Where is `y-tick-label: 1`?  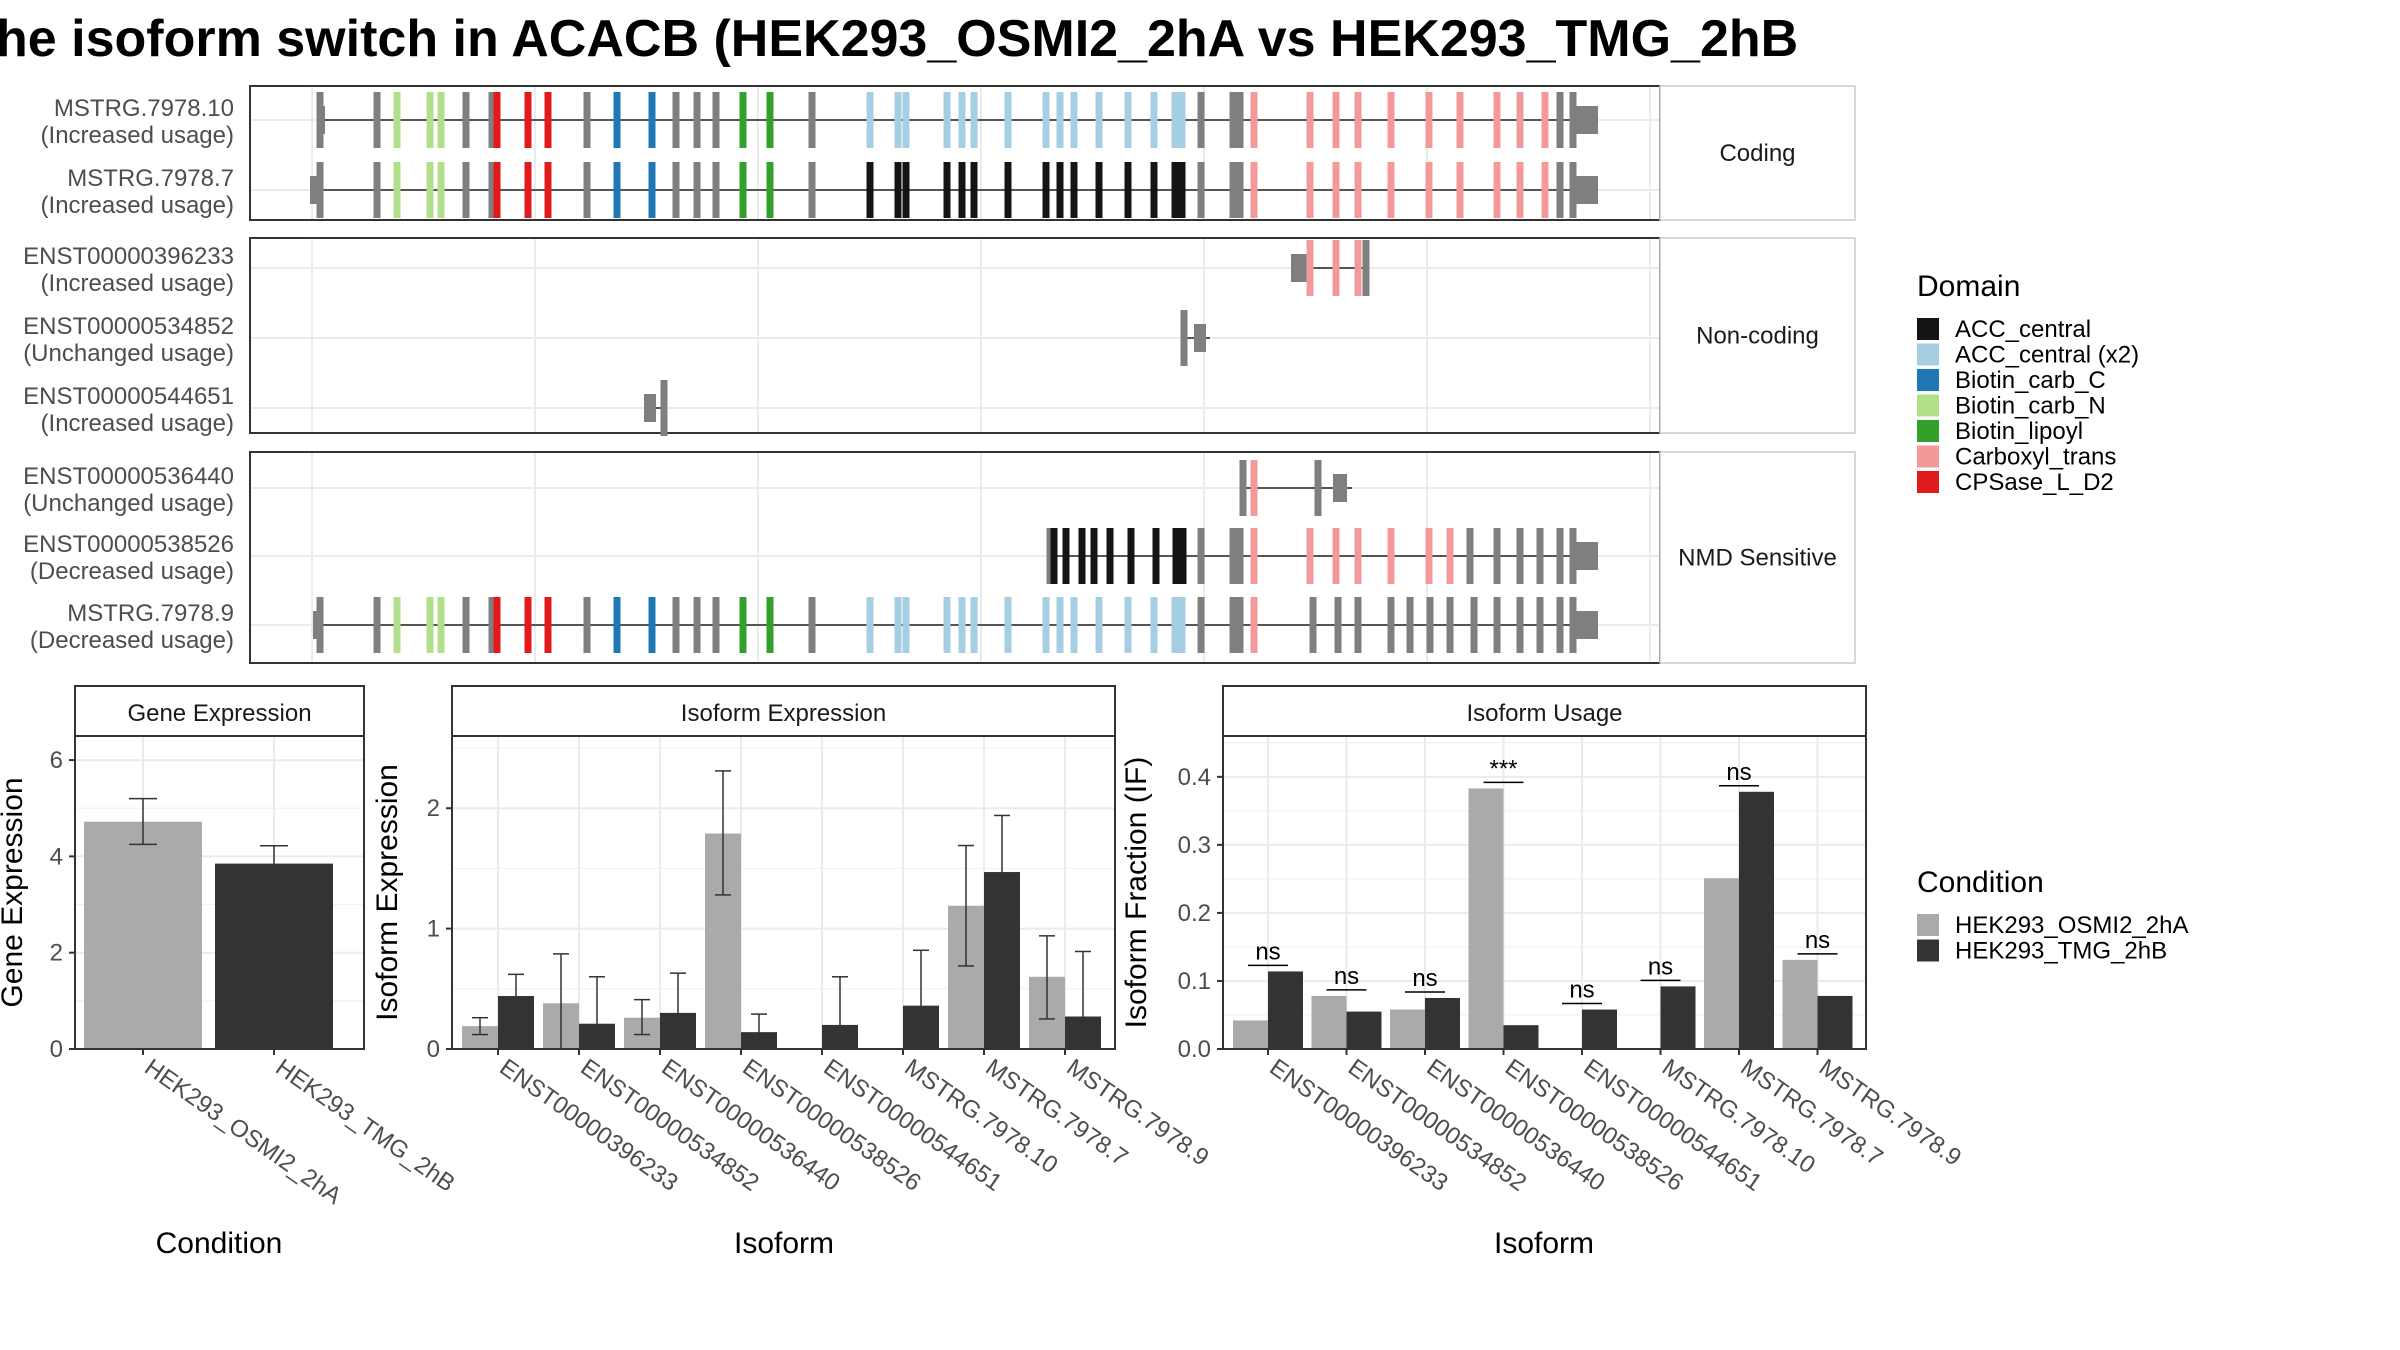
y-tick-label: 1 is located at coordinates (433, 929).